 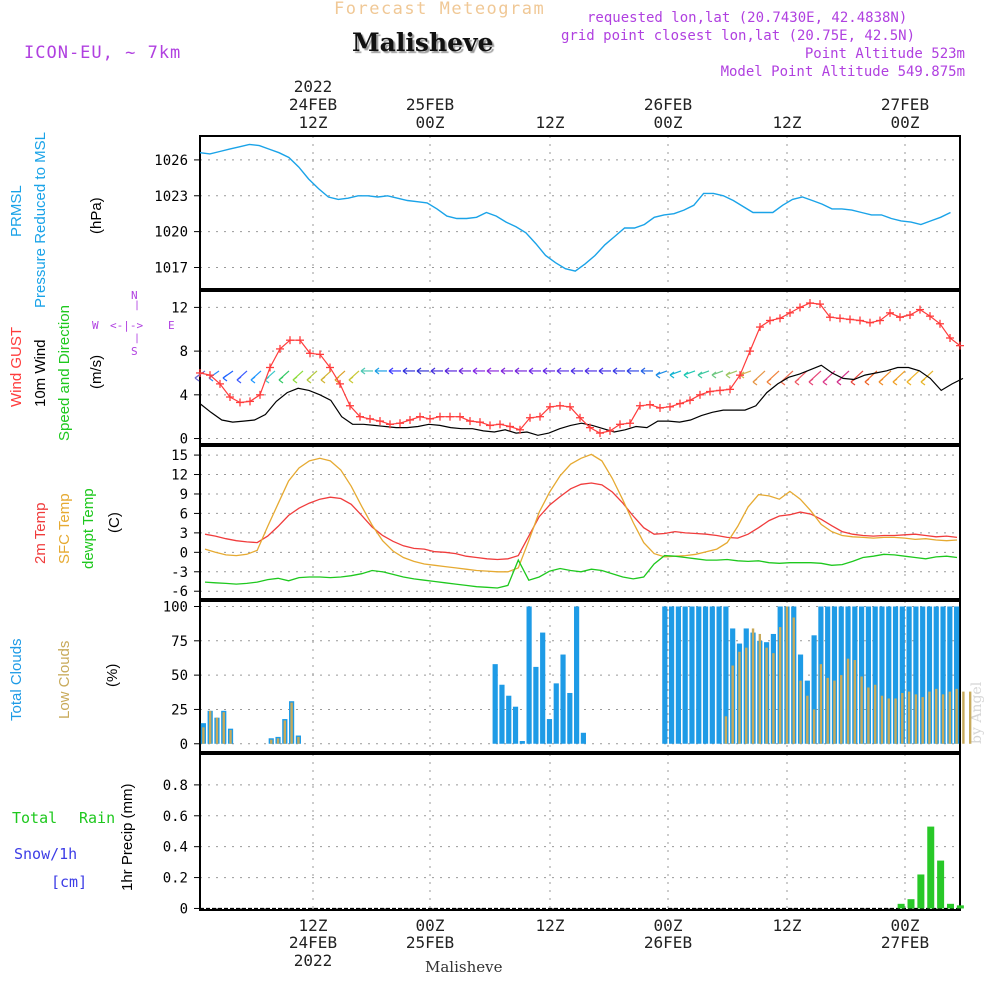 What do you see at coordinates (313, 104) in the screenshot?
I see `top-time-date: 24FEB` at bounding box center [313, 104].